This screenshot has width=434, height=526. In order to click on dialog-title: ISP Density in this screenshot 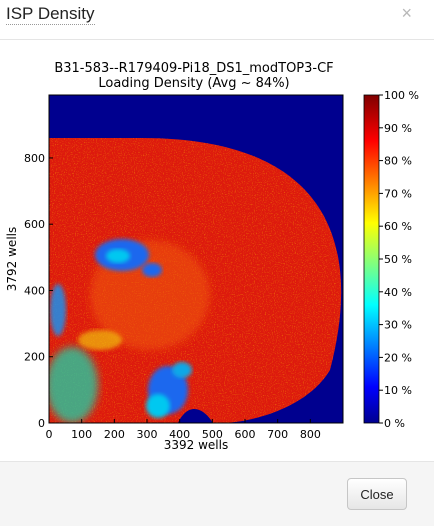, I will do `click(50, 14)`.